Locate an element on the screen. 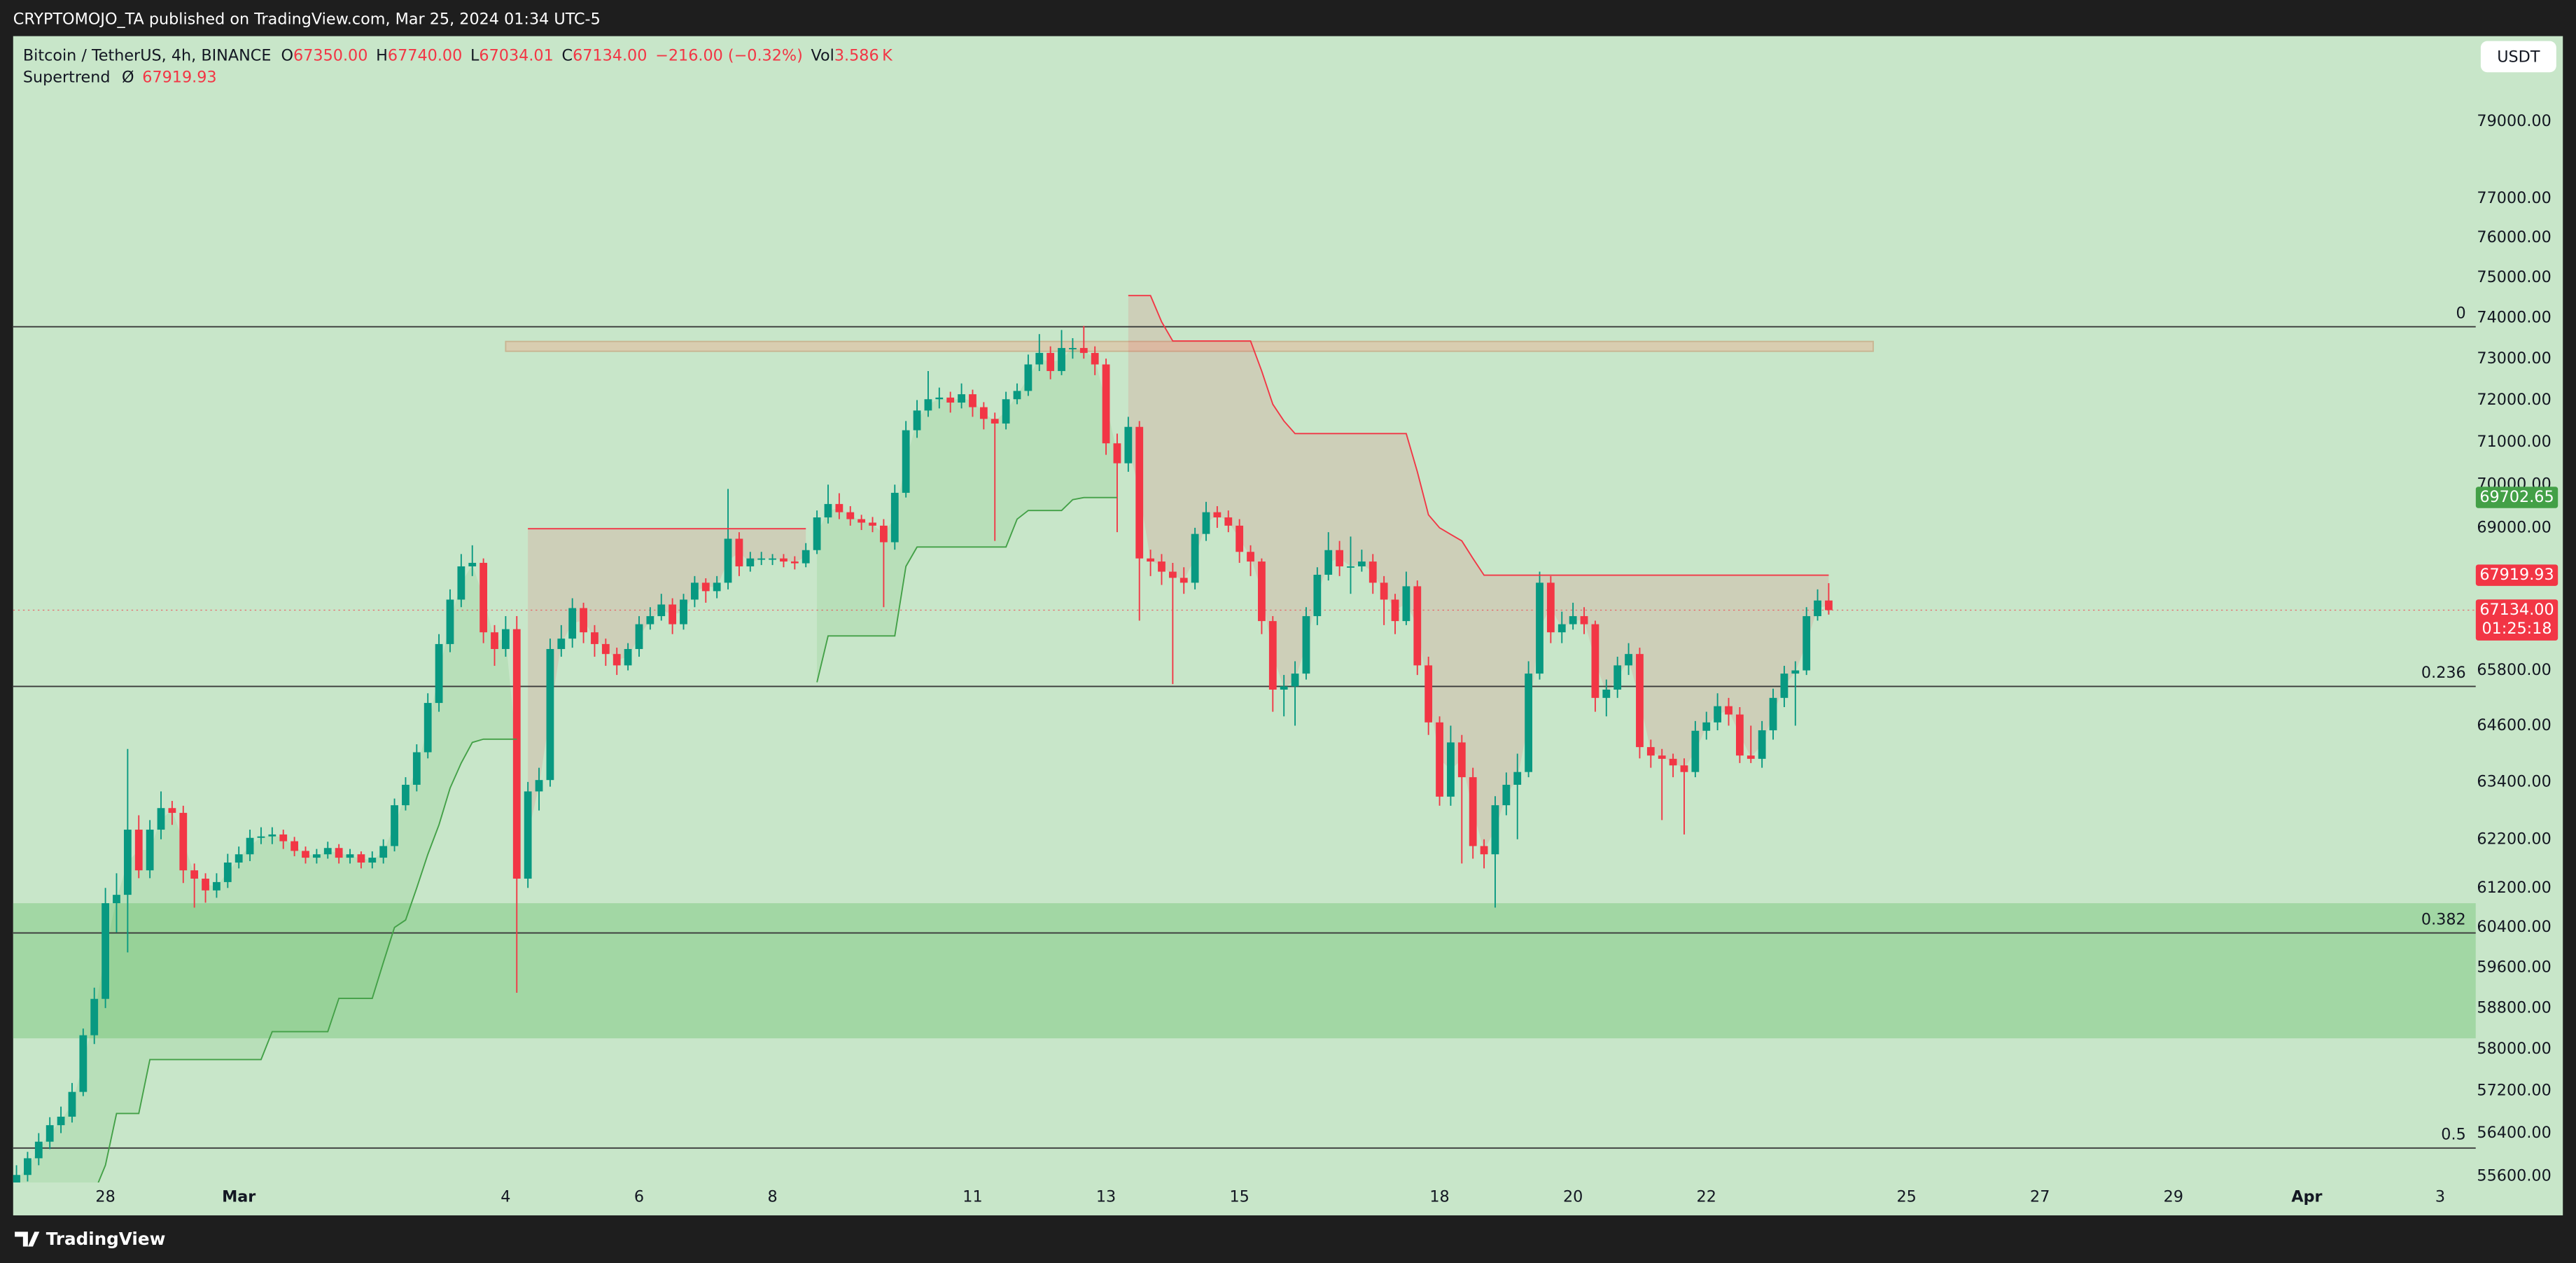 The image size is (2576, 1263). button-label: USDT is located at coordinates (2518, 57).